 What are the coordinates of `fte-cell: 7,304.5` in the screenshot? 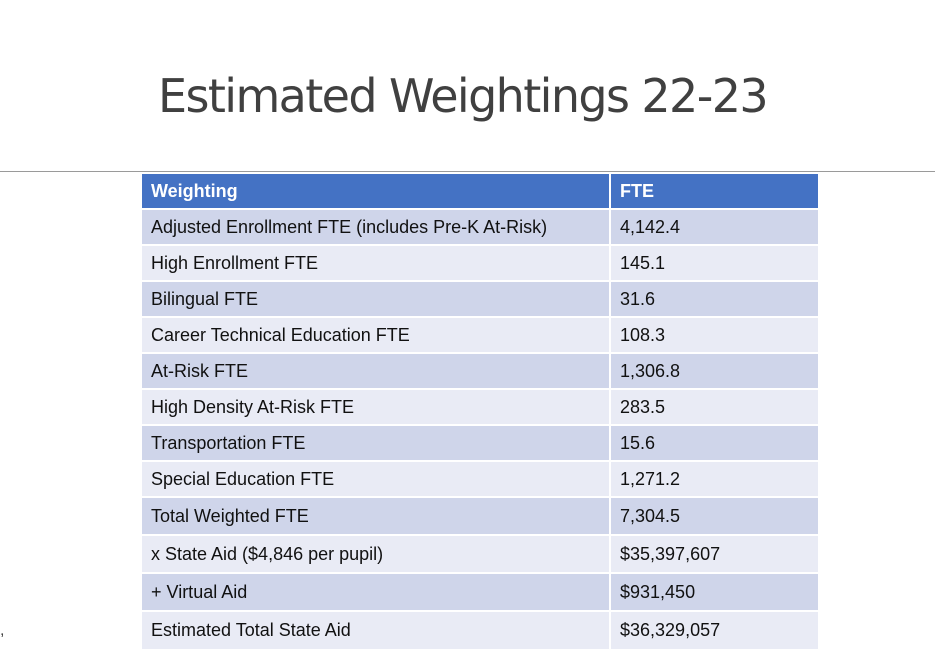 It's located at (650, 515).